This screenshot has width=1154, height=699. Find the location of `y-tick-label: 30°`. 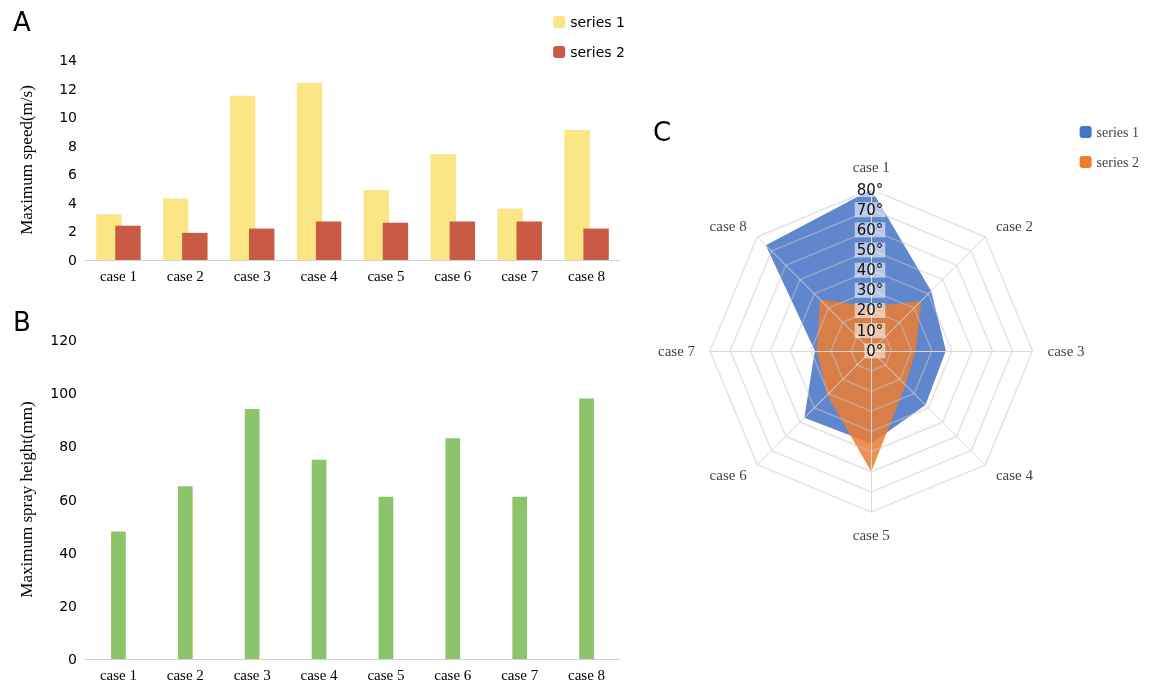

y-tick-label: 30° is located at coordinates (870, 290).